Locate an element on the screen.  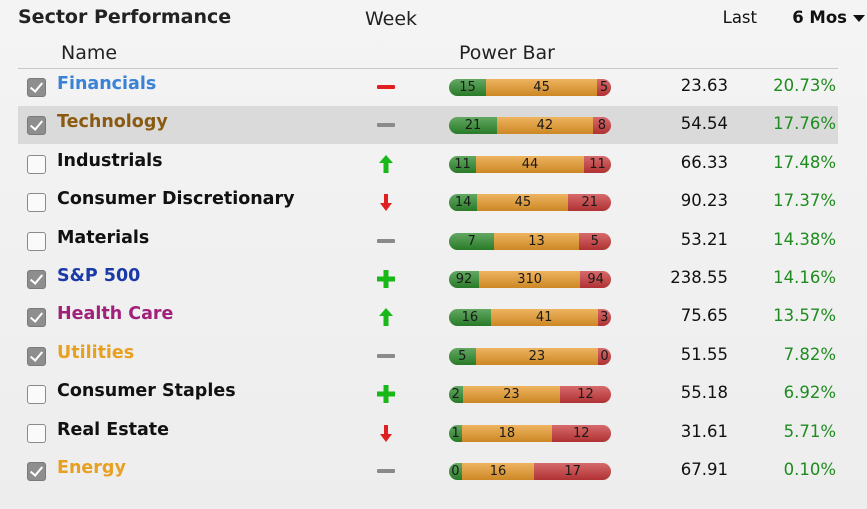
power-bar: 92 310 94 is located at coordinates (530, 279).